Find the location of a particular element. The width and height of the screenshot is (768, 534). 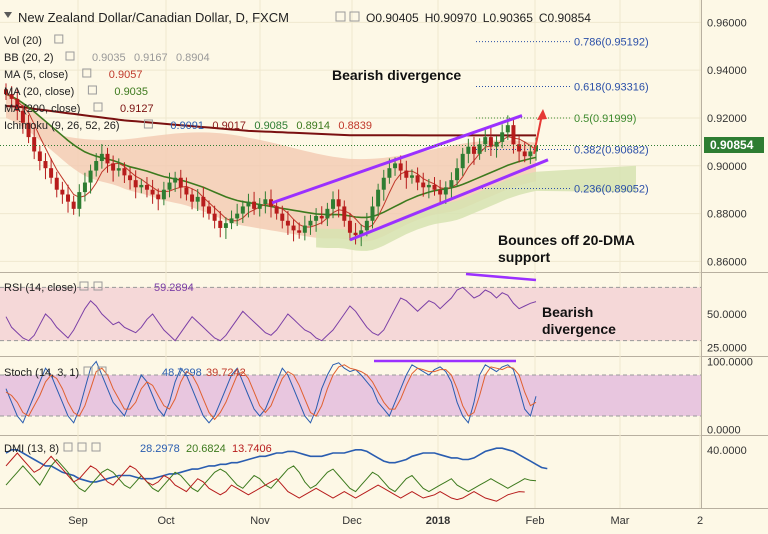

cloud-bullish is located at coordinates (476, 208).